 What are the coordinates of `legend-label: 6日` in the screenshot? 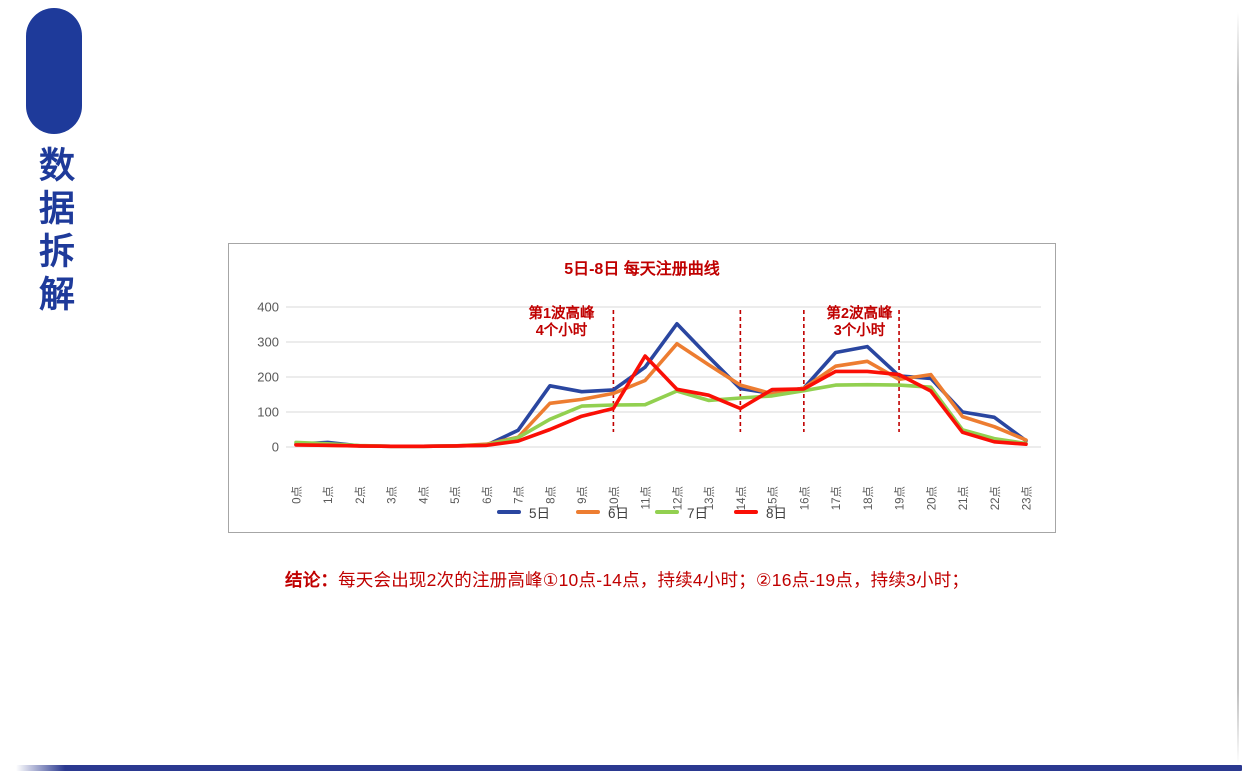 It's located at (618, 513).